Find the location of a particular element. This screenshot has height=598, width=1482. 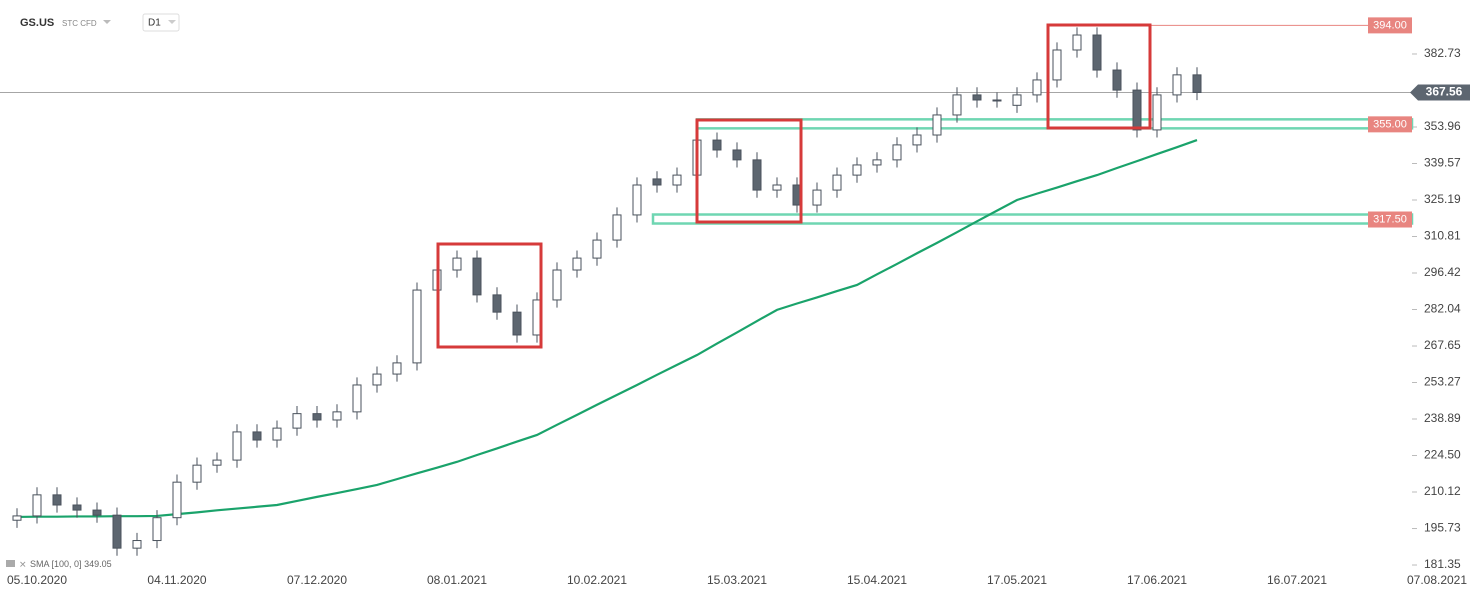

level-label: 394.00 is located at coordinates (1390, 25).